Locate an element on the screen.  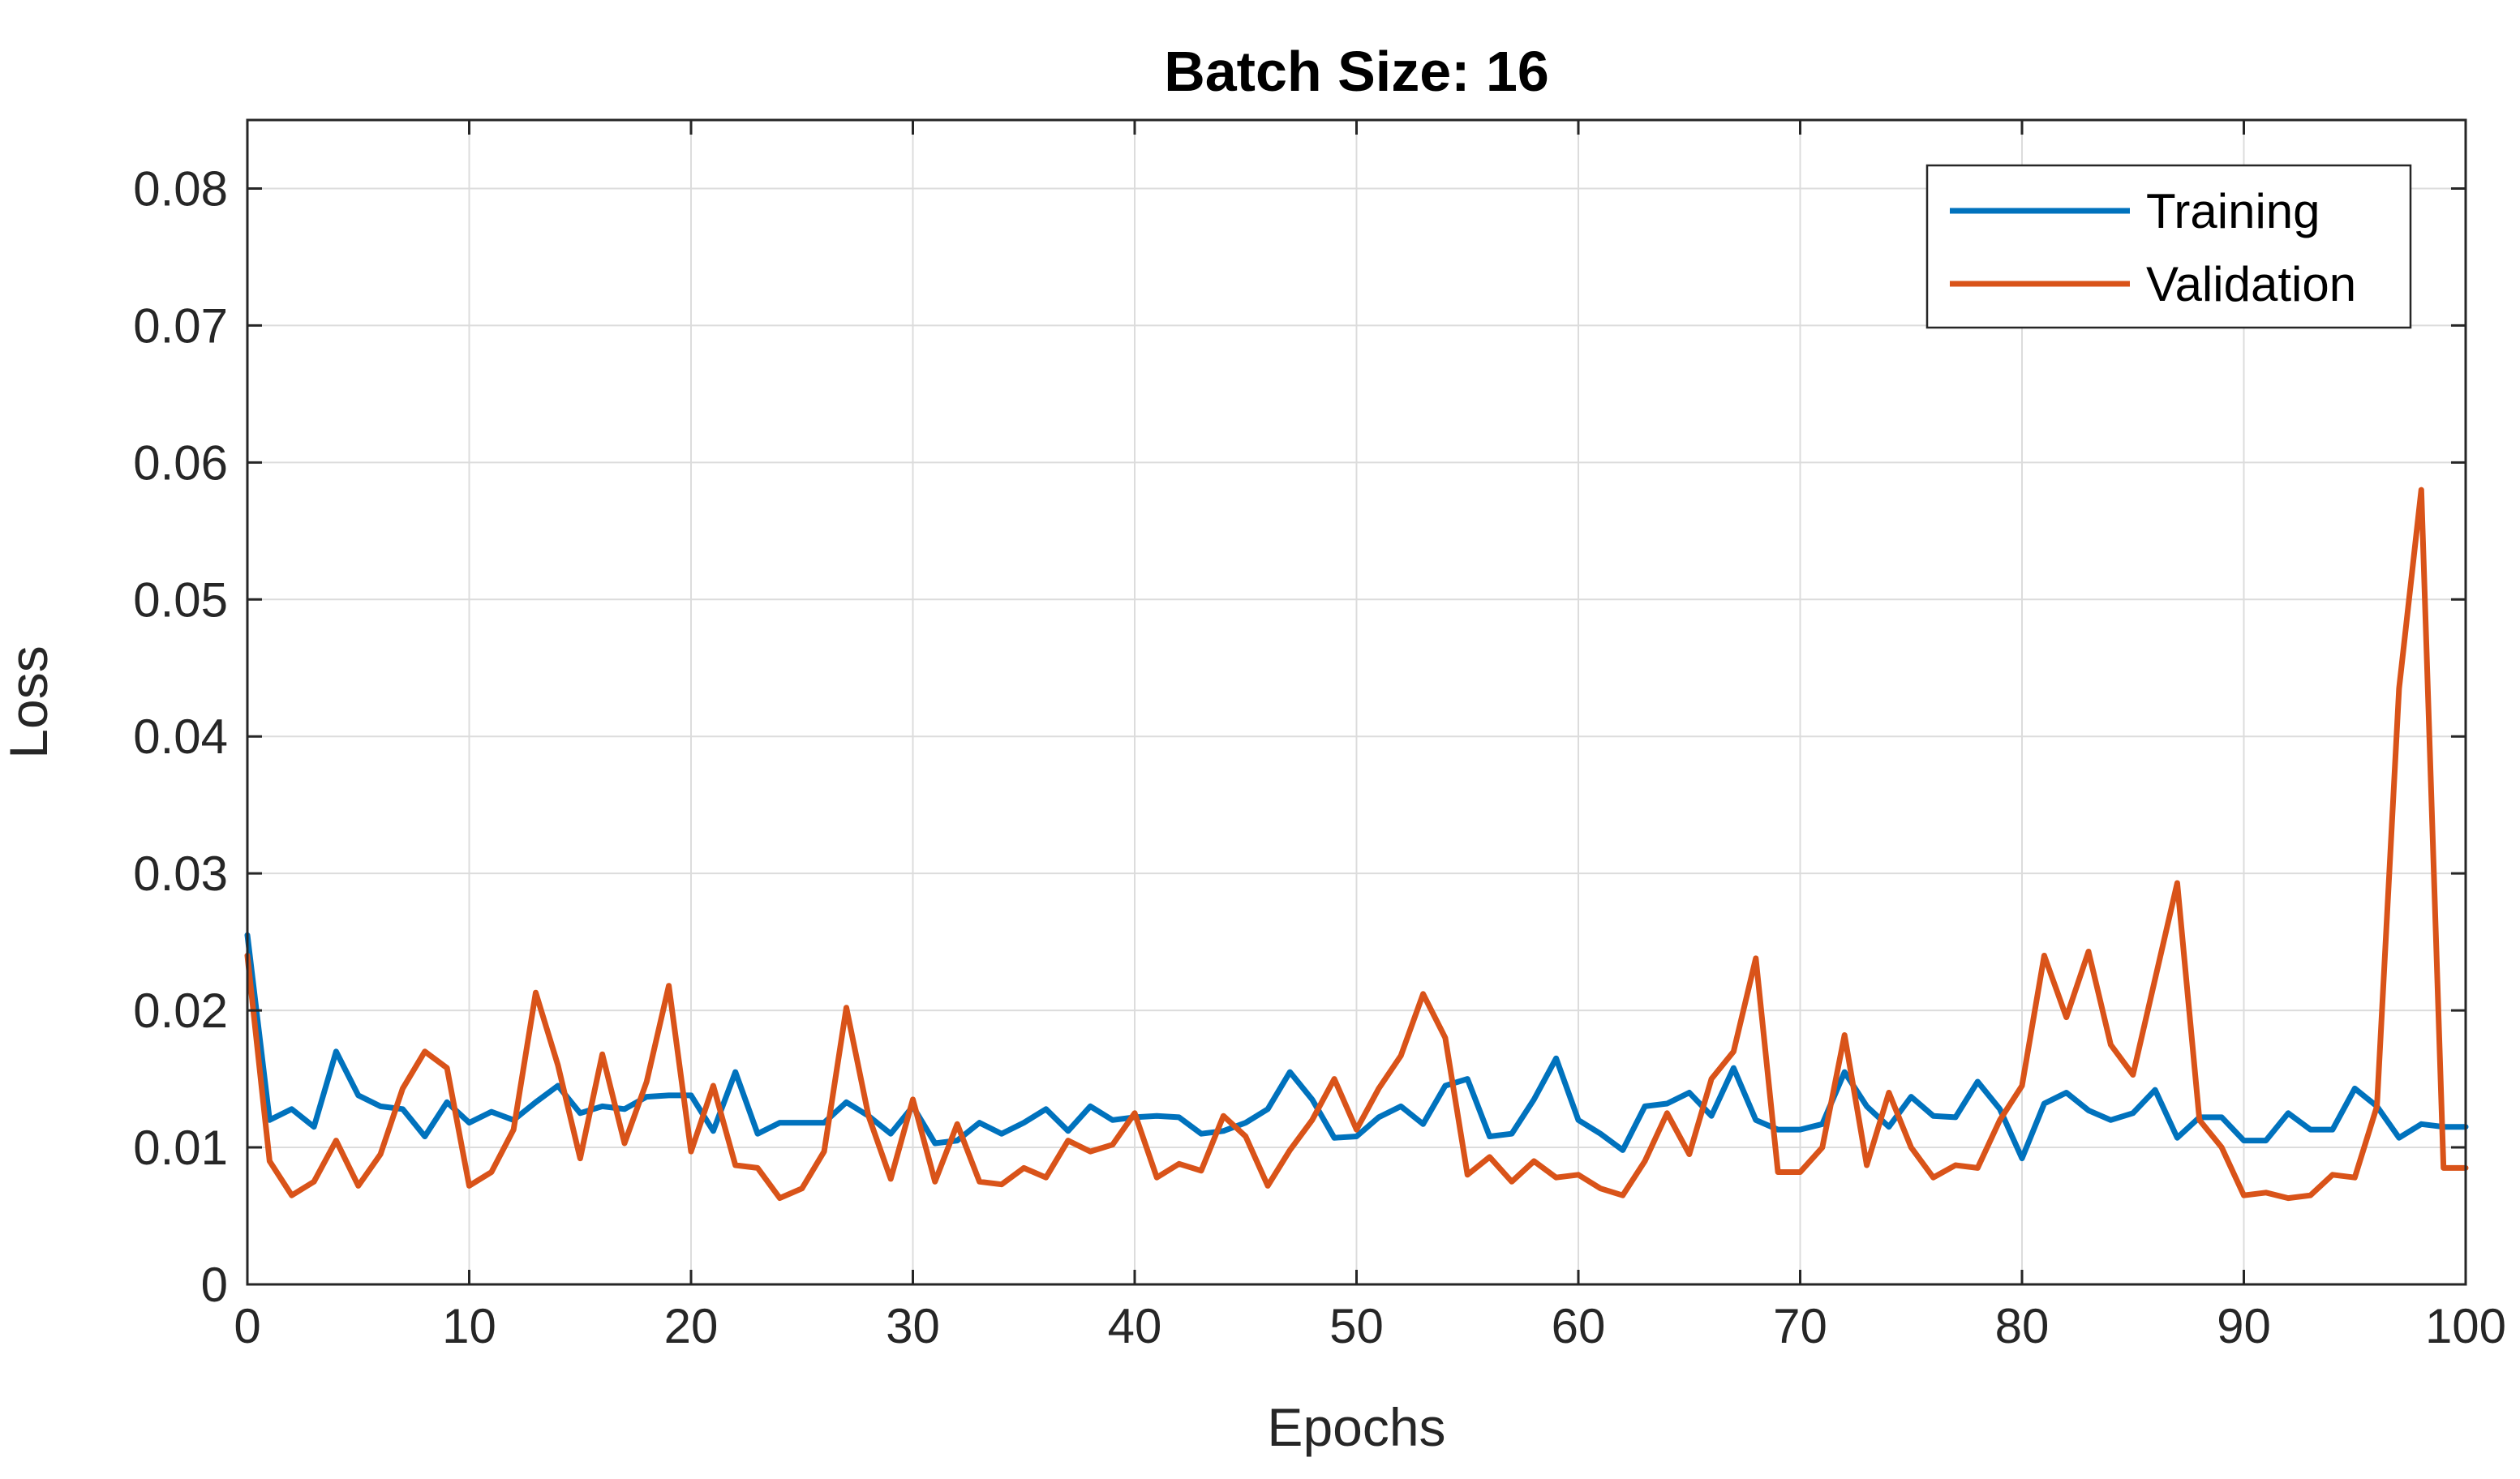
y-tick-label: 0.07 is located at coordinates (180, 325).